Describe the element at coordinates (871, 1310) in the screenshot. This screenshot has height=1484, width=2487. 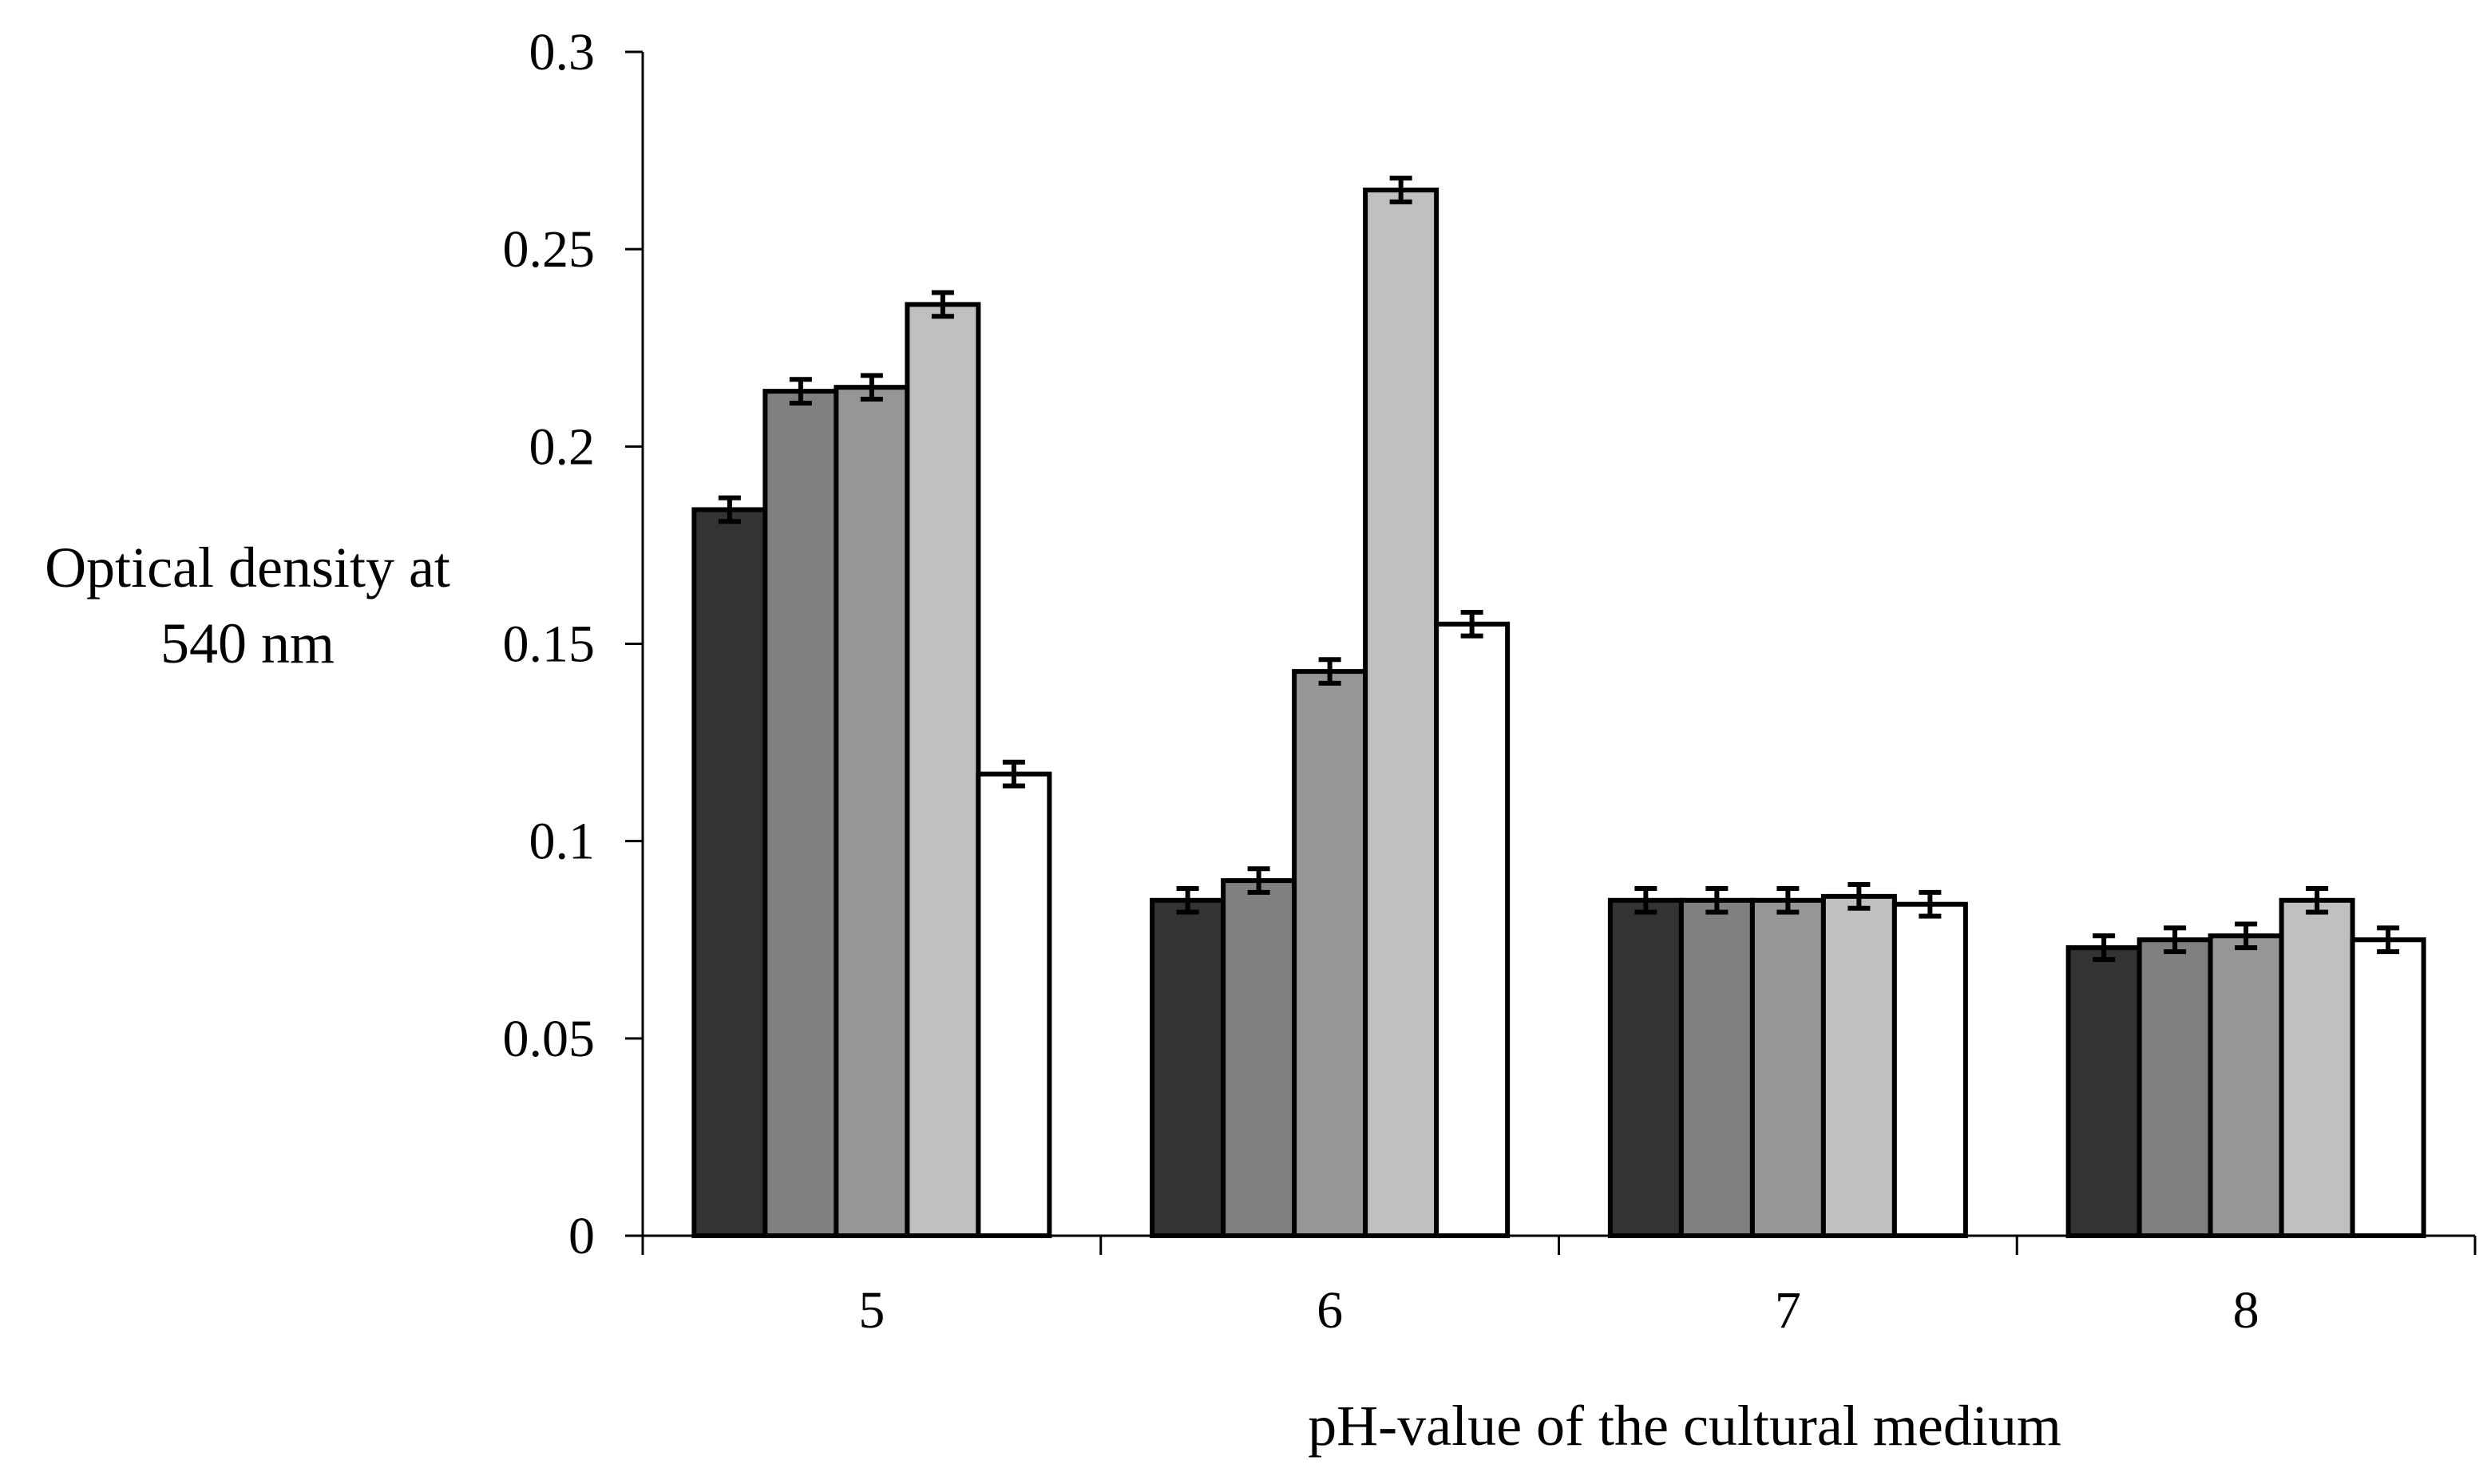
I see `x-tick-label: 5` at that location.